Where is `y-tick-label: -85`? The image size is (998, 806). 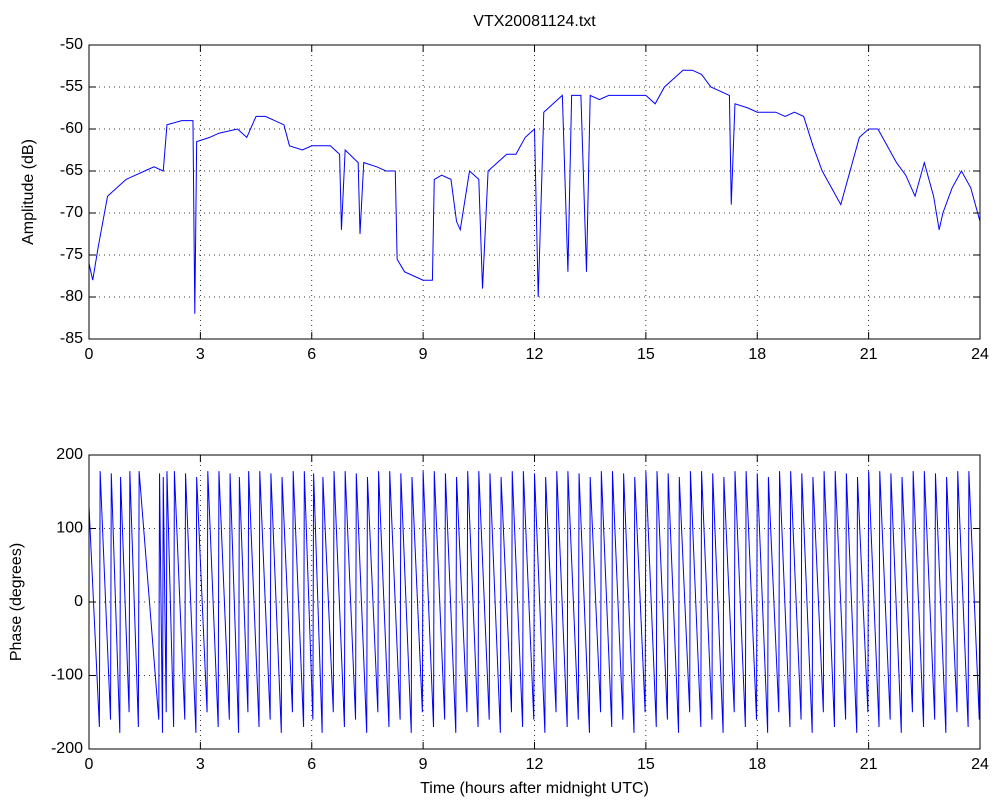
y-tick-label: -85 is located at coordinates (71, 338).